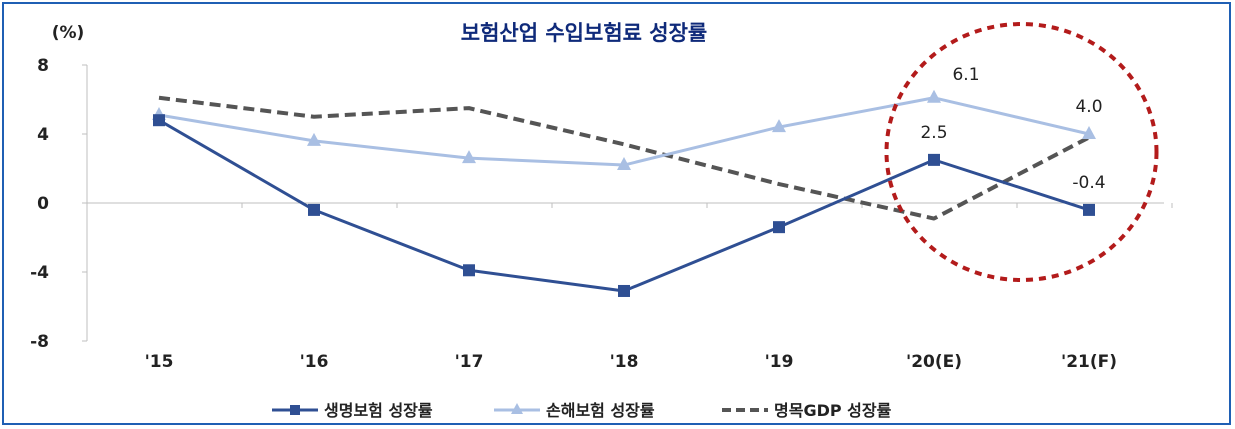 Image resolution: width=1235 pixels, height=429 pixels. What do you see at coordinates (1089, 362) in the screenshot?
I see `x-tick-label: '21(F)` at bounding box center [1089, 362].